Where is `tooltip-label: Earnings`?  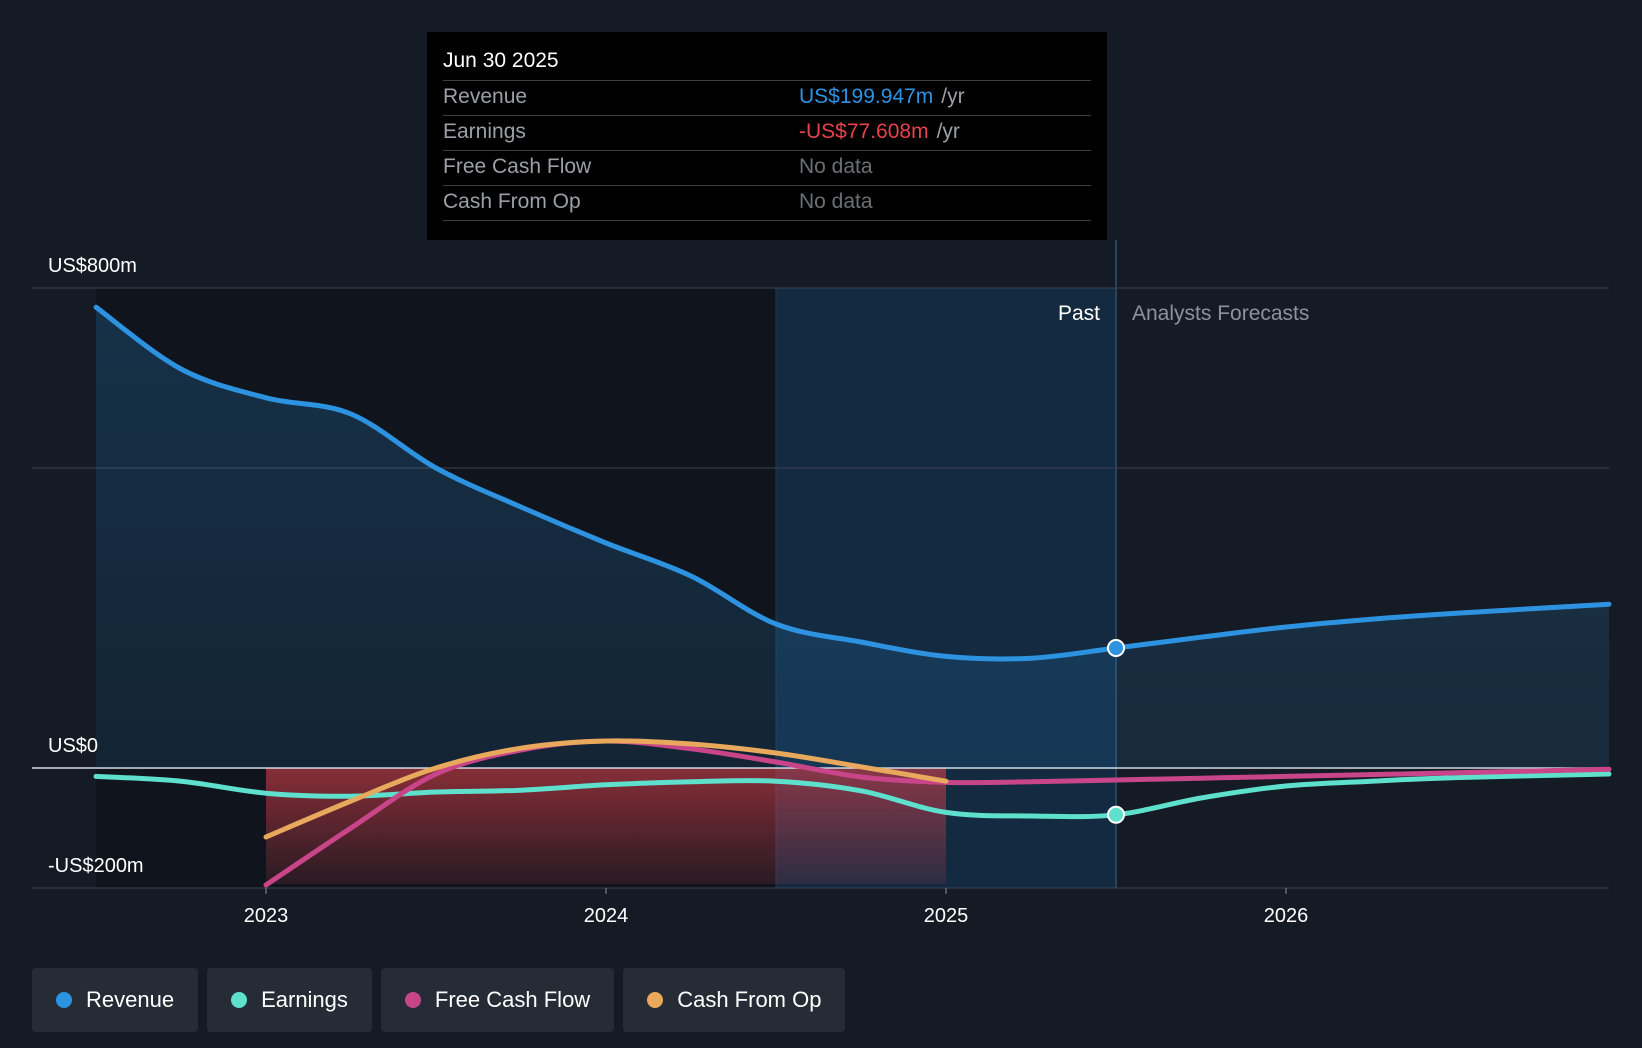 tooltip-label: Earnings is located at coordinates (484, 131).